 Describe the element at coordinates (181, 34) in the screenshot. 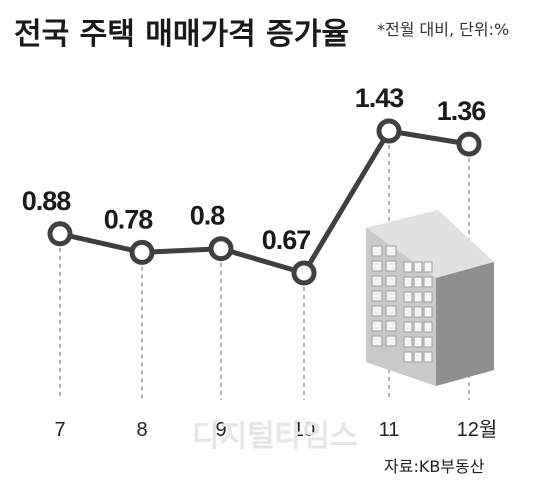

I see `chart-title: 전국 주택 매매가격 증가율` at that location.